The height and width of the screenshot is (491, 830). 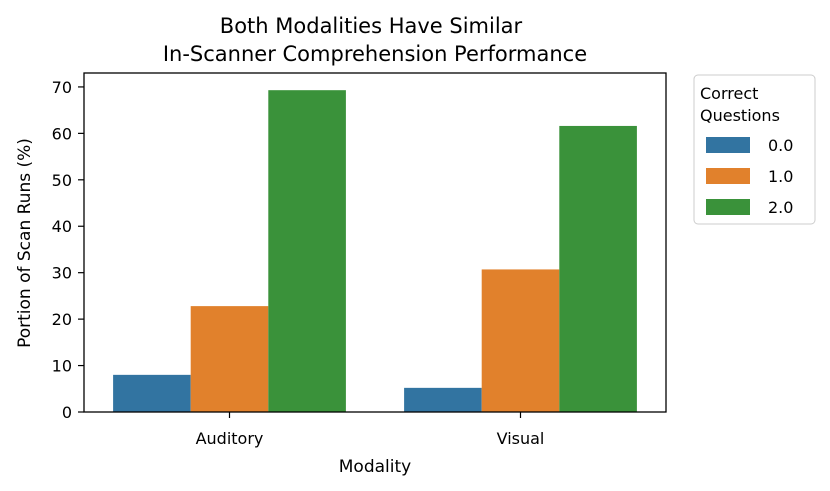 What do you see at coordinates (25, 243) in the screenshot?
I see `y-axis-label: Portion of Scan Runs (%)` at bounding box center [25, 243].